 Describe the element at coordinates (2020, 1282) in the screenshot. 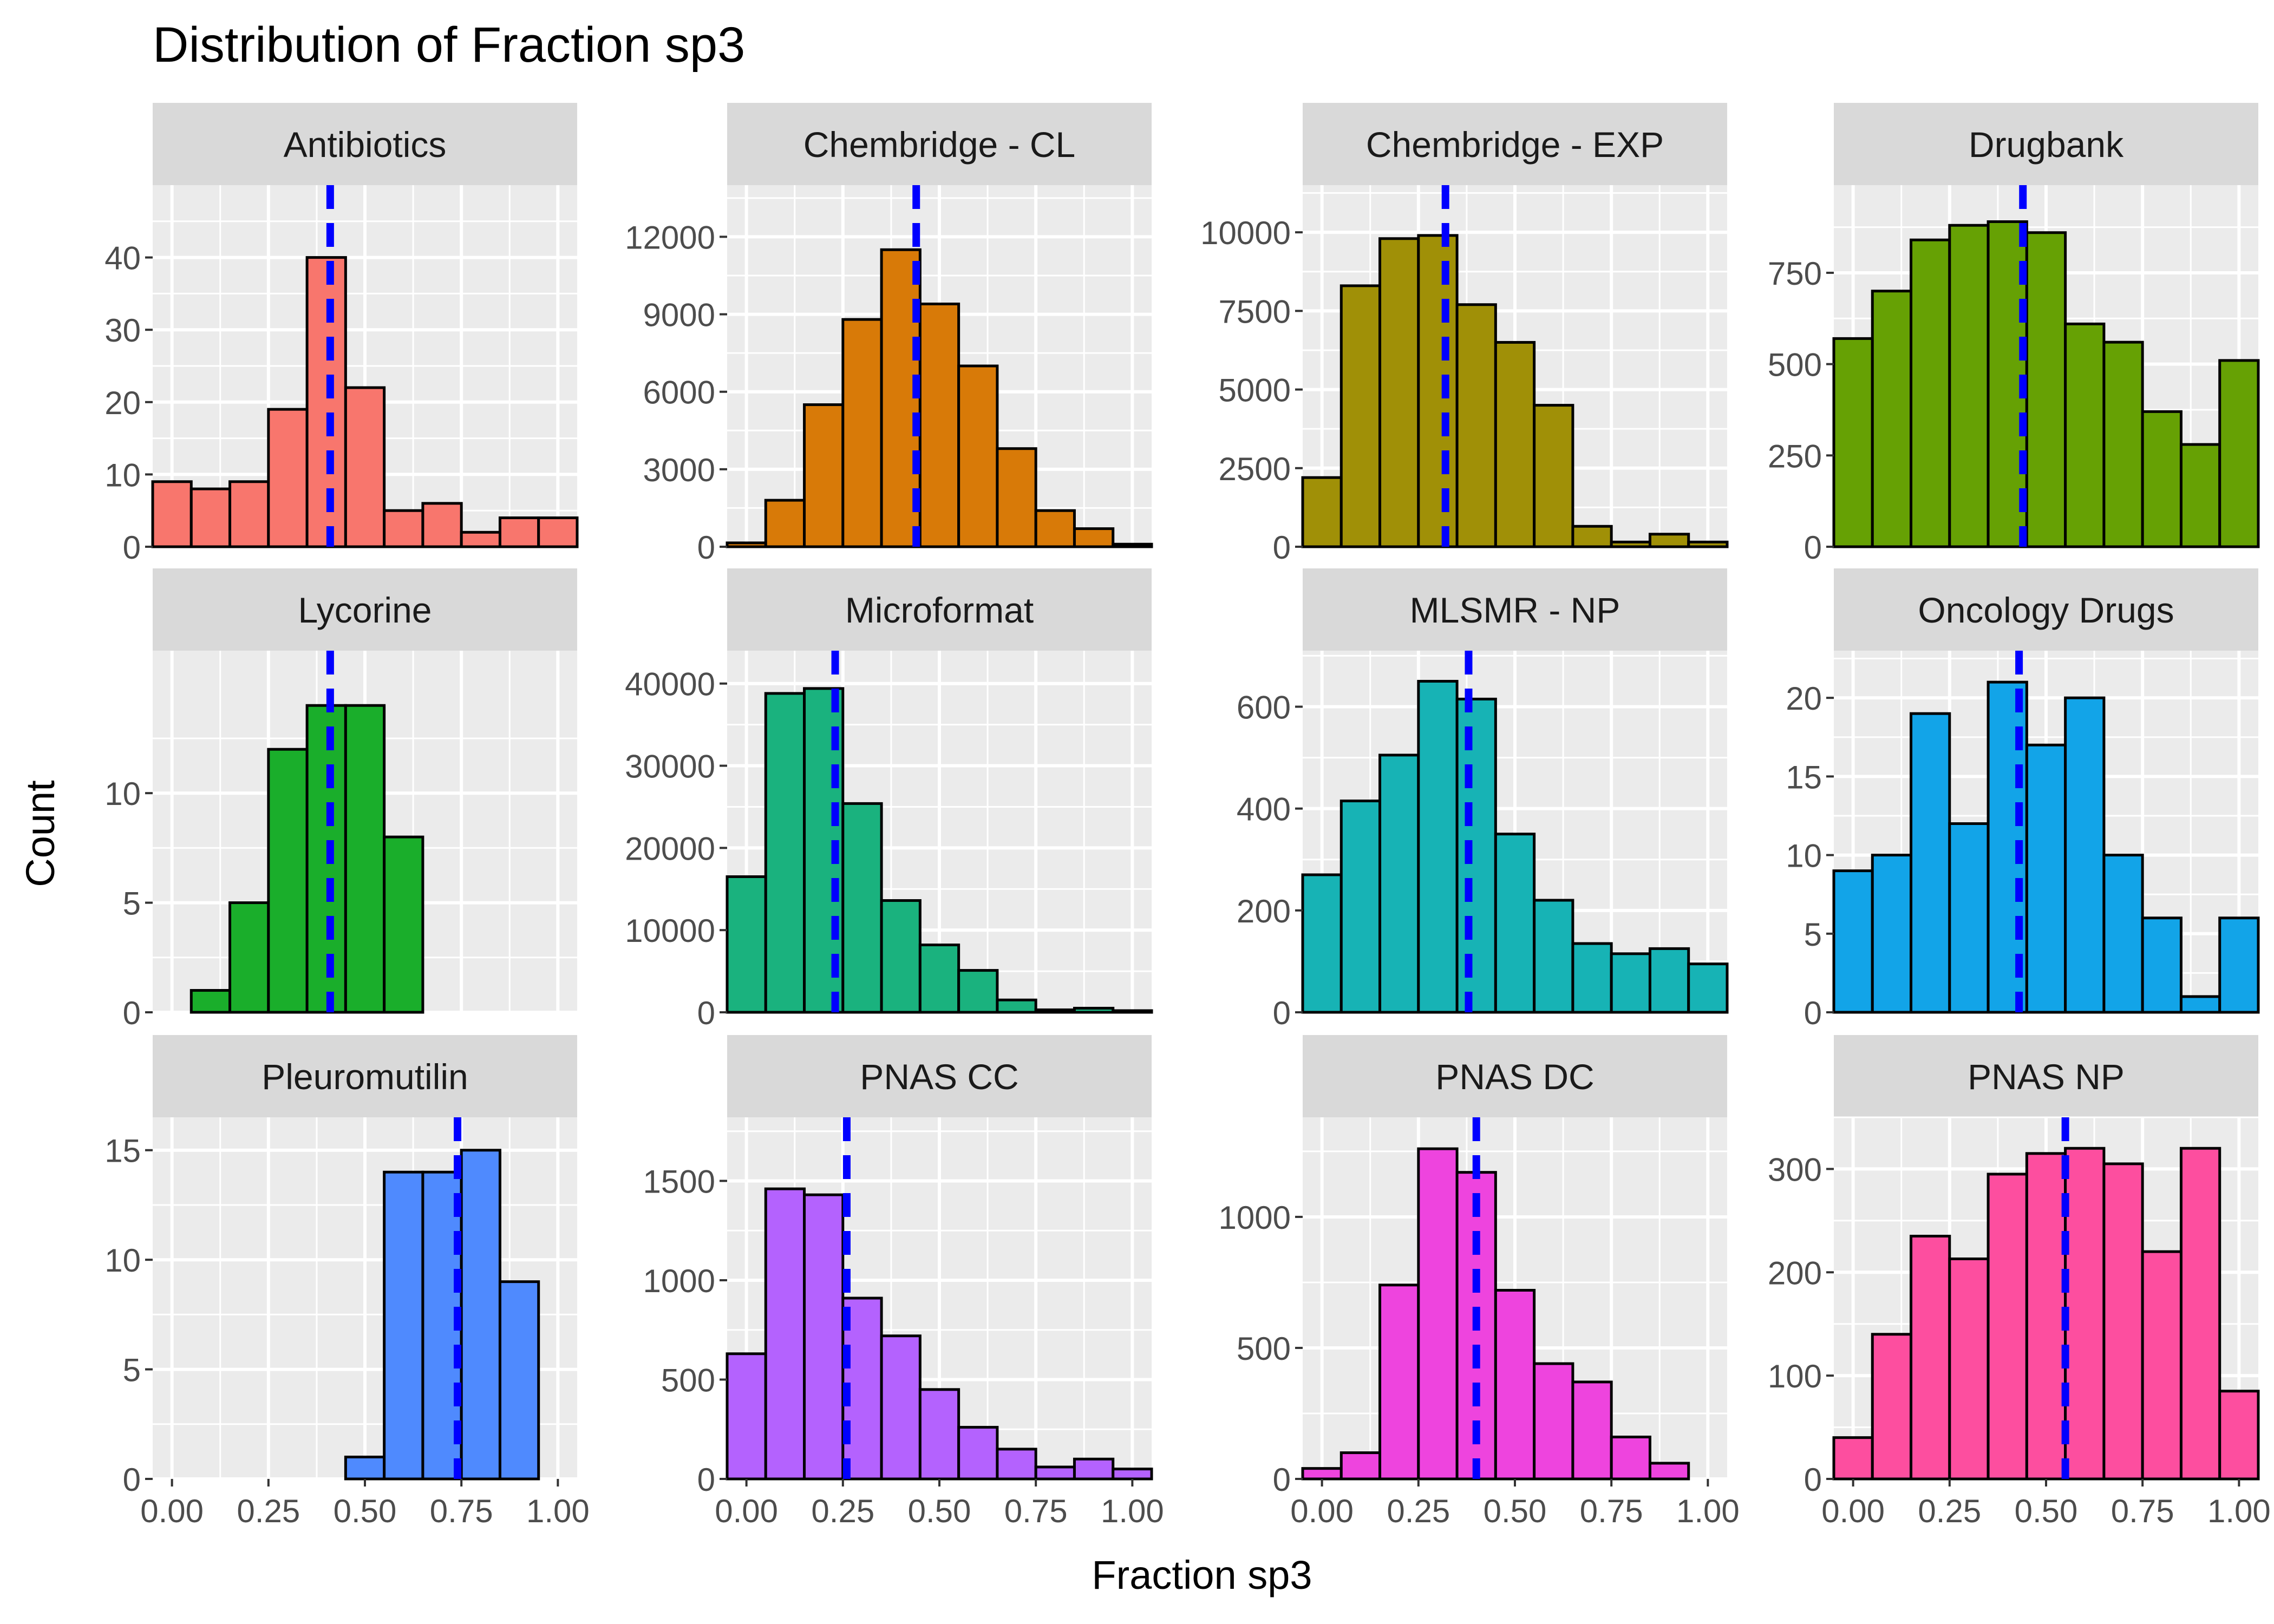

I see `facet-panel: PNAS NP 0 100 200 300 0.00 0.25 0.50 0.75 1.00` at that location.